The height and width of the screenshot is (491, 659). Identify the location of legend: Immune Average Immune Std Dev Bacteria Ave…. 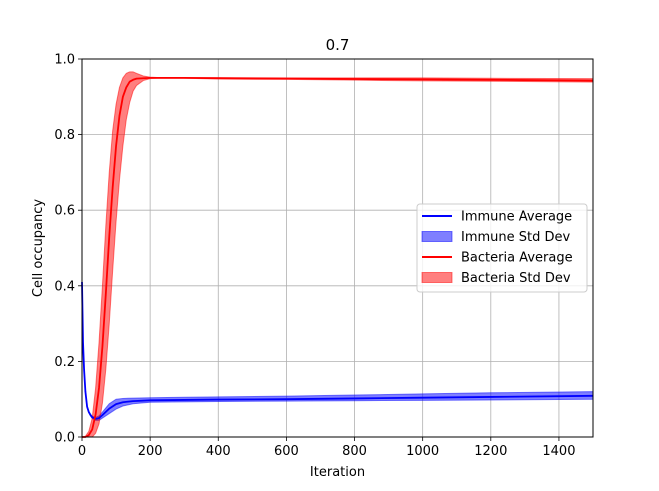
(502, 248).